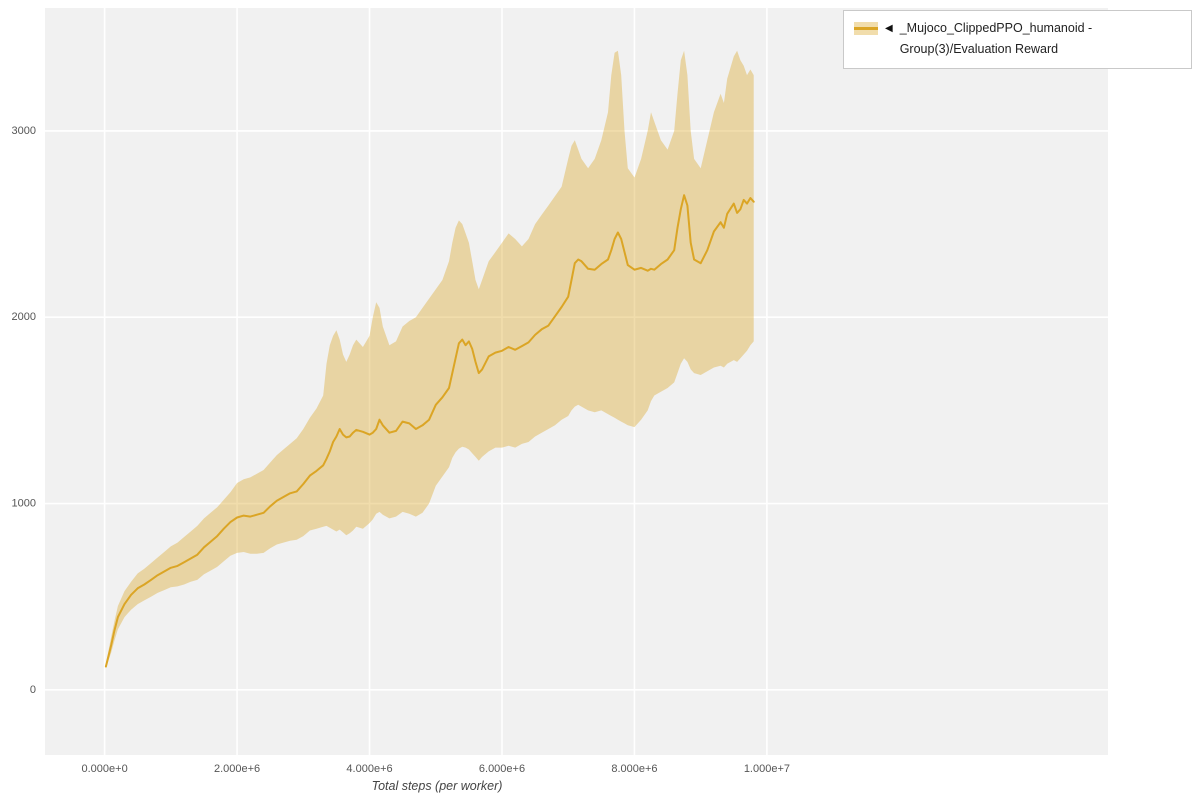  I want to click on legend-swatch-line, so click(866, 28).